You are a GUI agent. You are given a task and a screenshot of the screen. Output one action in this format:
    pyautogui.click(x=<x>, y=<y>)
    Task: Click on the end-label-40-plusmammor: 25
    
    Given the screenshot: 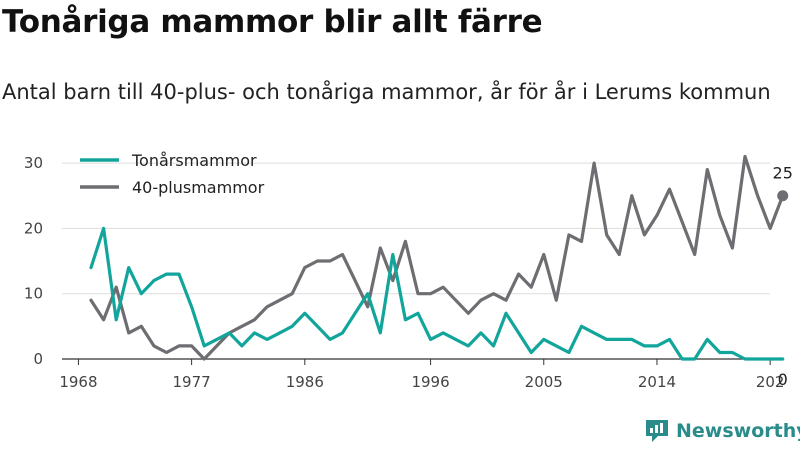 What is the action you would take?
    pyautogui.click(x=783, y=173)
    